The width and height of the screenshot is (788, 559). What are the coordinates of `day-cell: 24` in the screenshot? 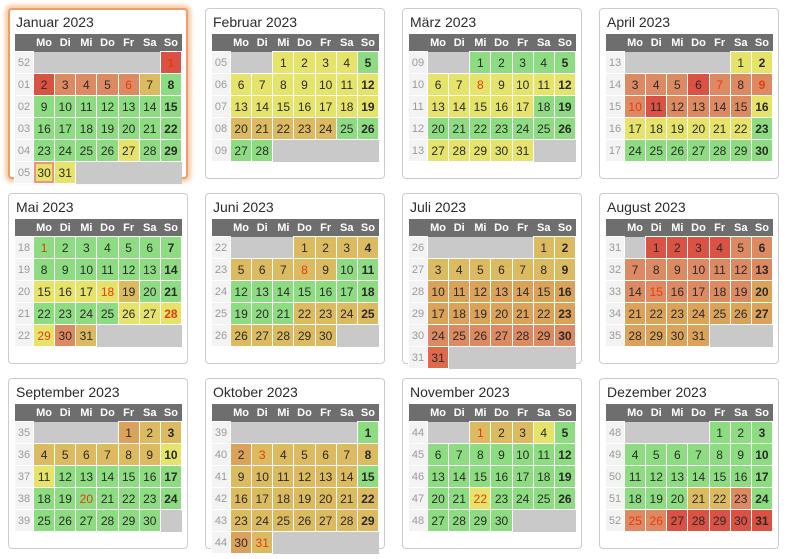 It's located at (171, 498).